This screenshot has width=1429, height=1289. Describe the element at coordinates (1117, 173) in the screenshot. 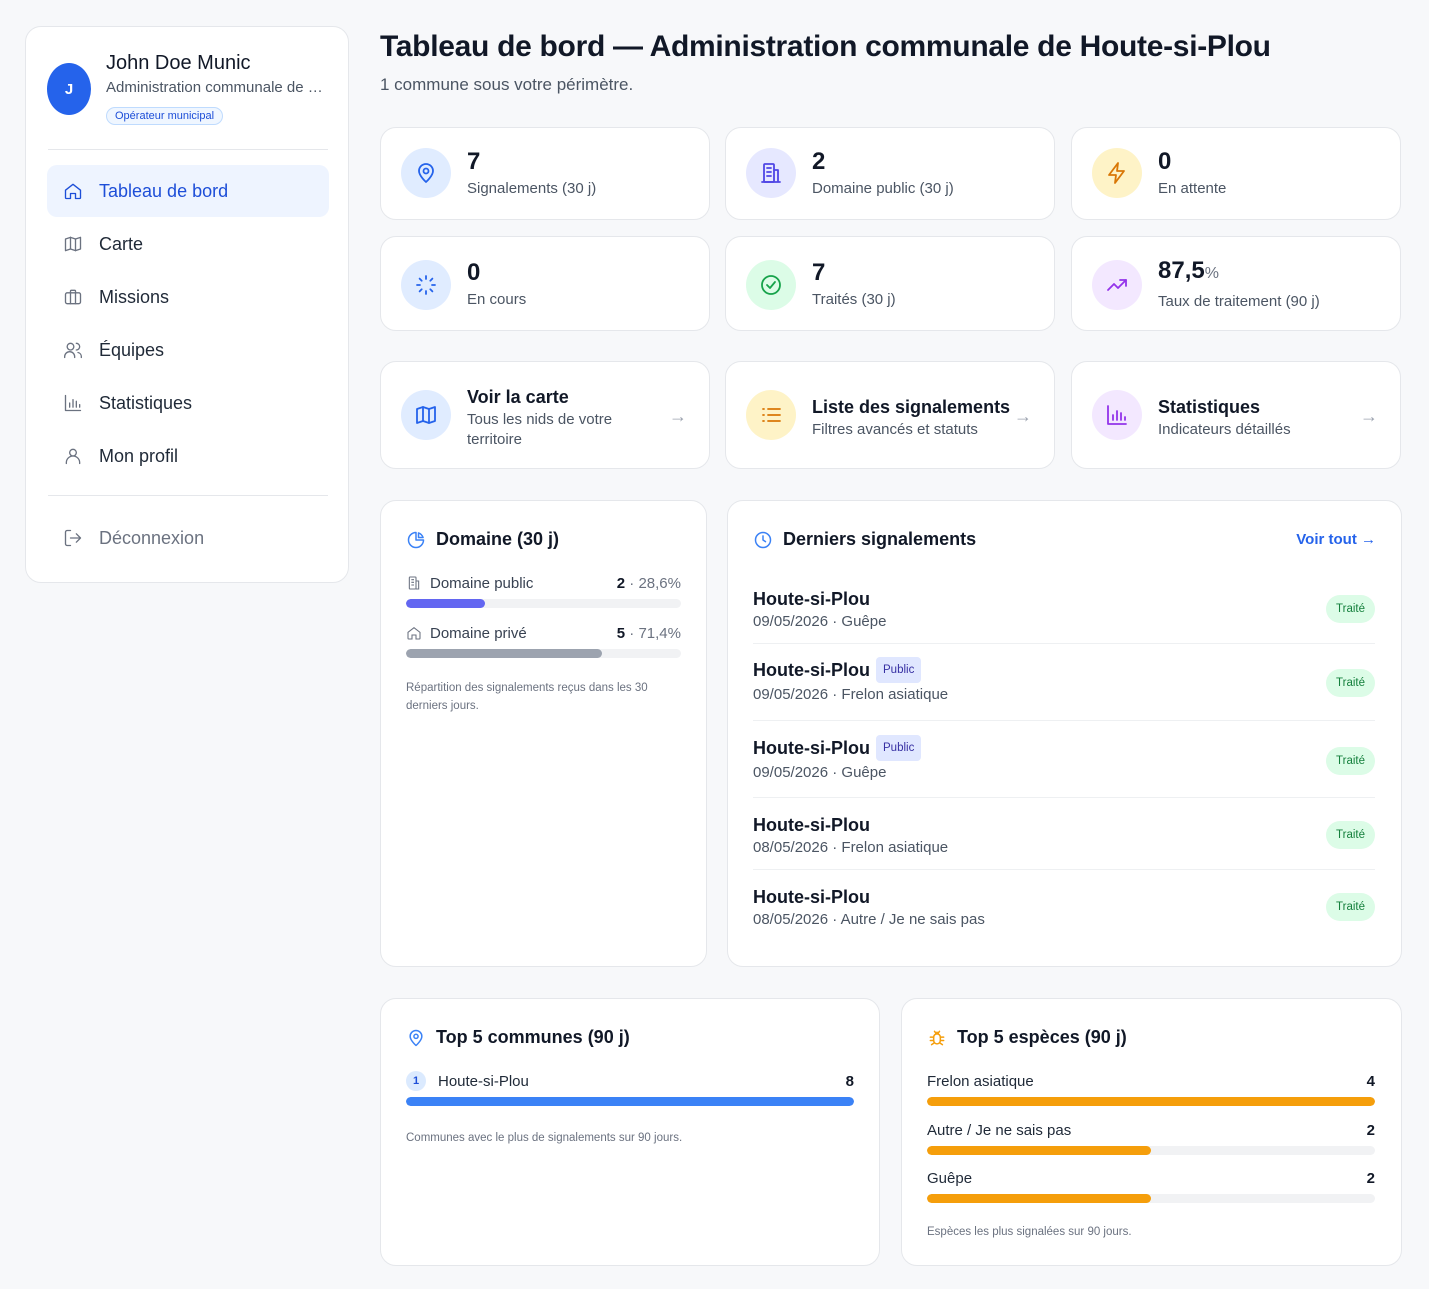

I see `bolt-icon` at that location.